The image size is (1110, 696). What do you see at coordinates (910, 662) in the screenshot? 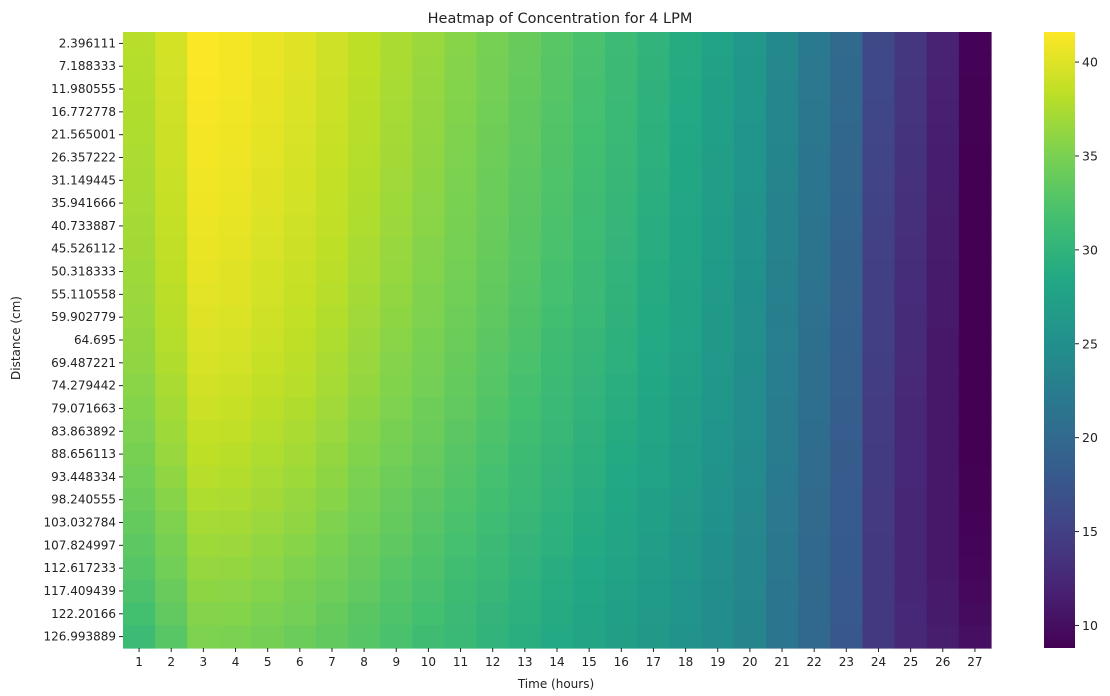
I see `x-tick-label: 25` at bounding box center [910, 662].